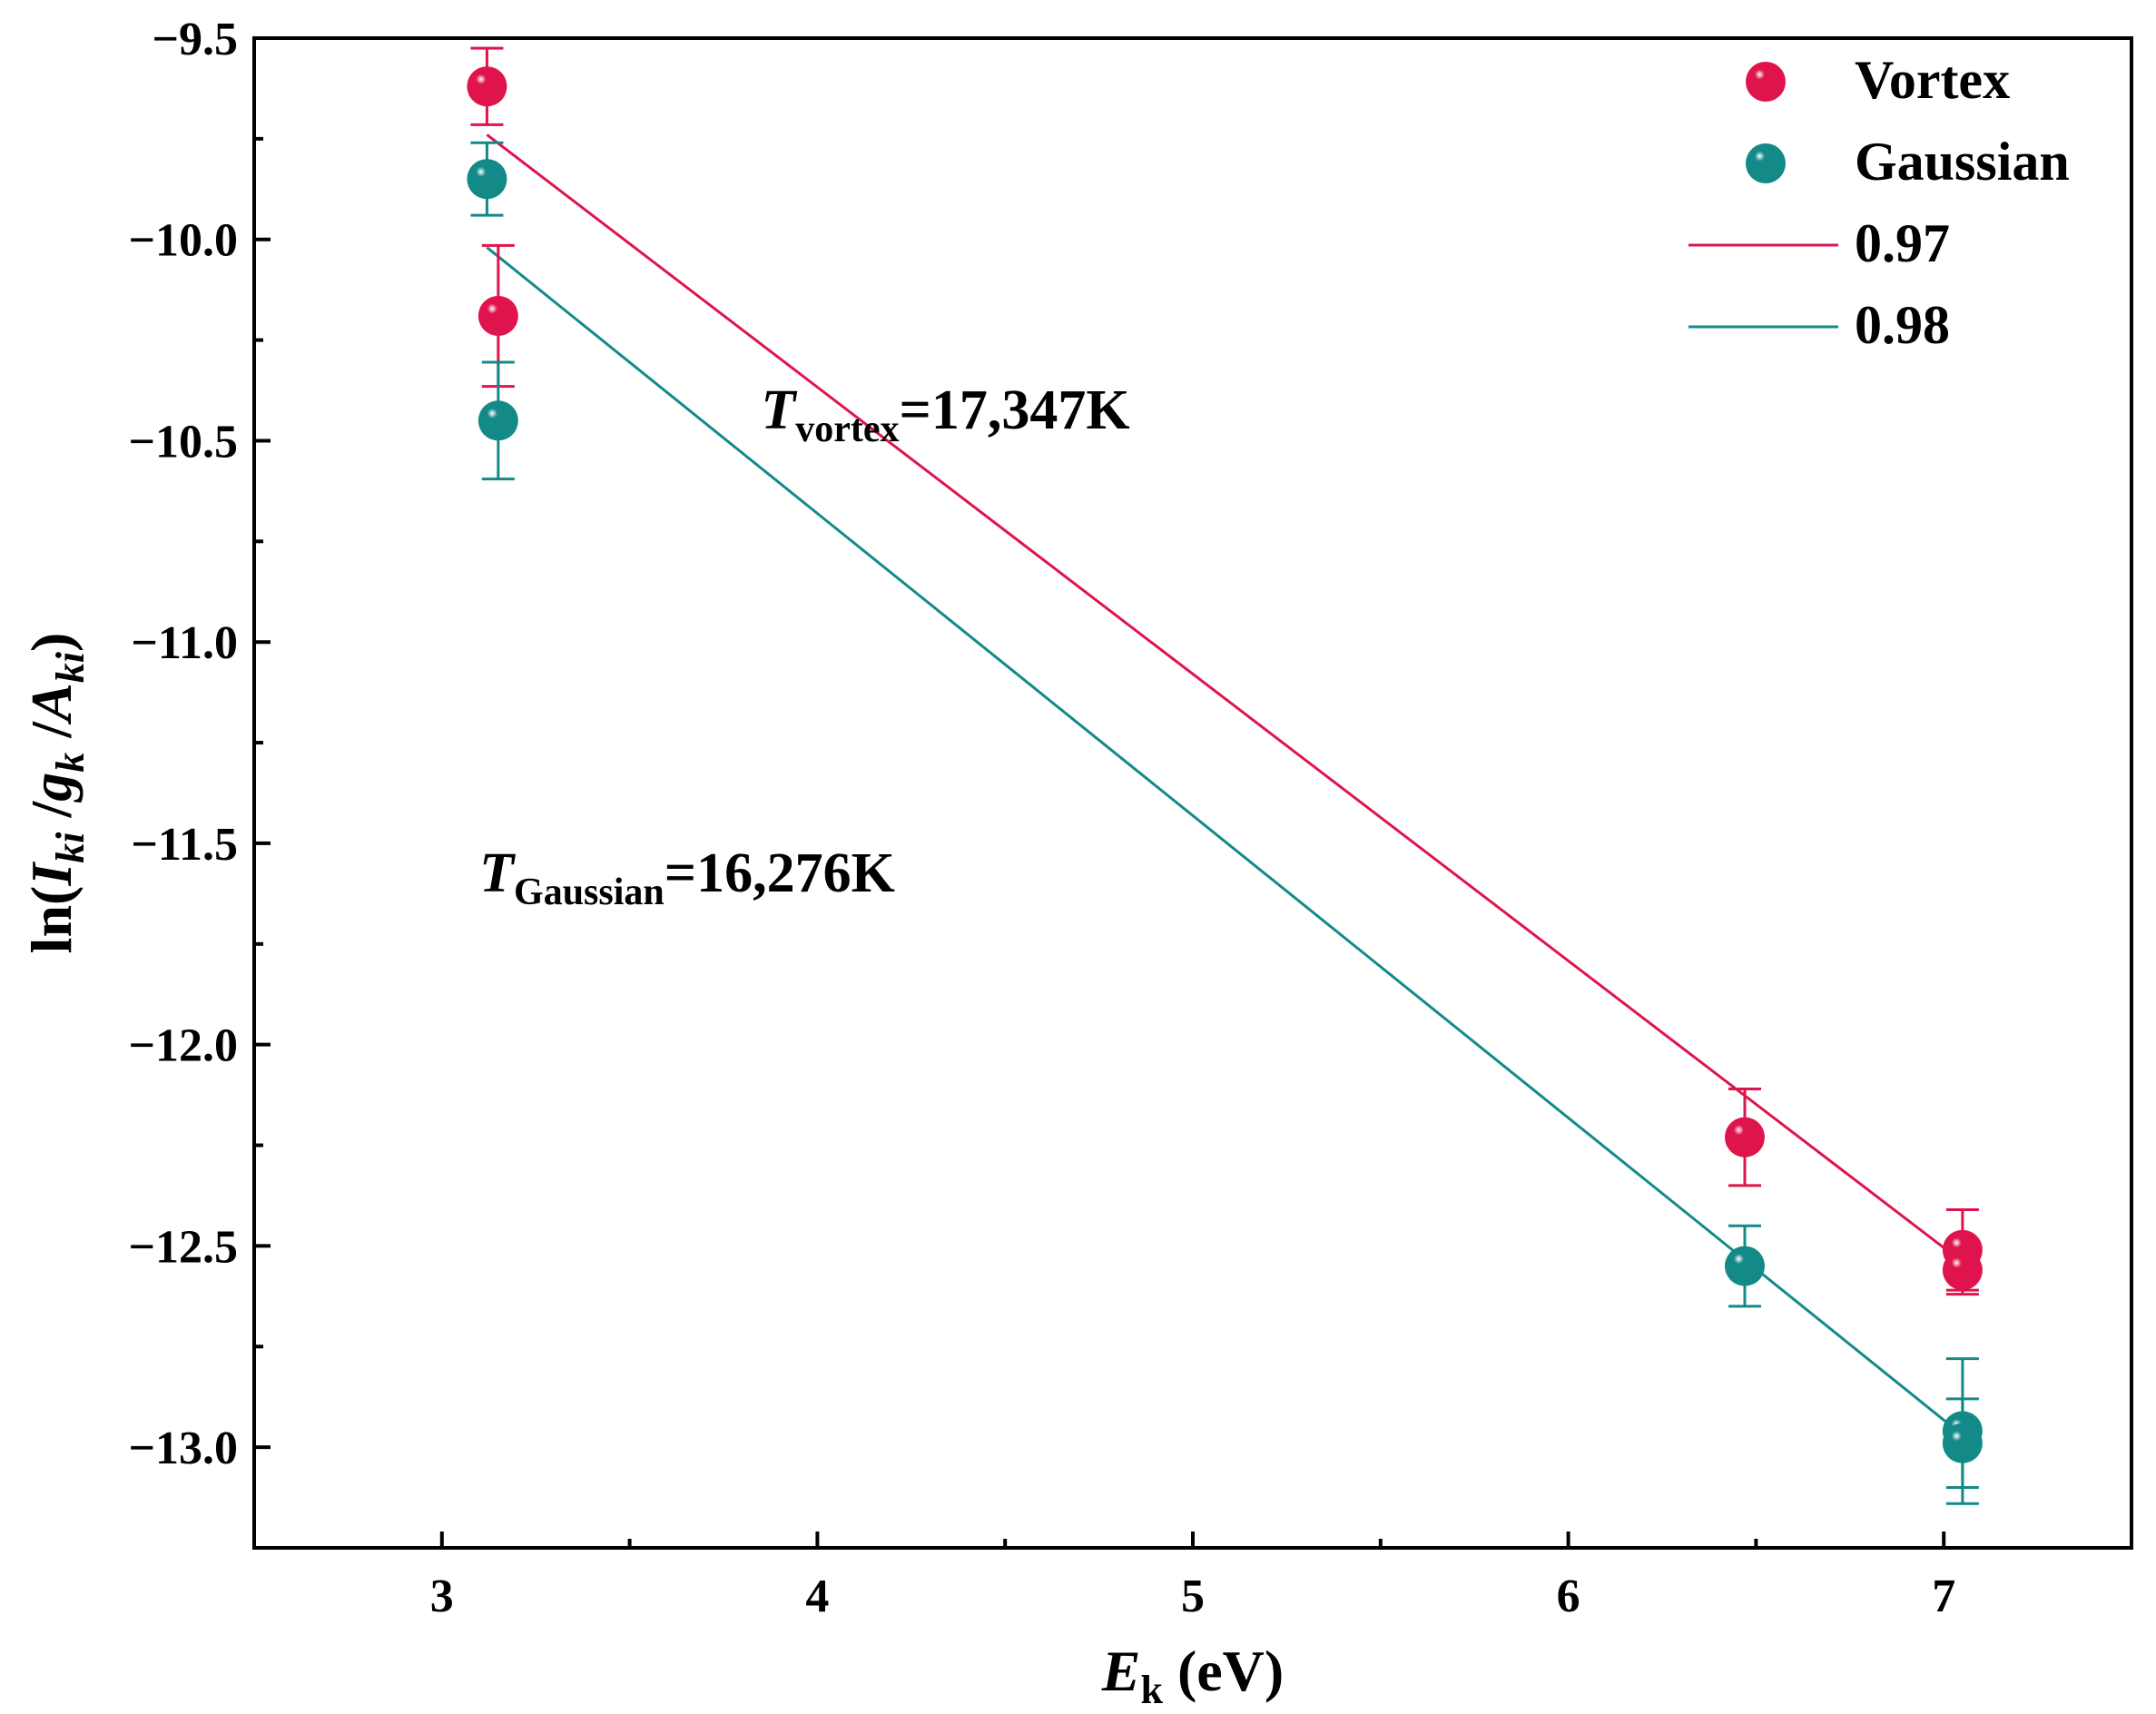  What do you see at coordinates (1902, 243) in the screenshot?
I see `legend-label: 0.97` at bounding box center [1902, 243].